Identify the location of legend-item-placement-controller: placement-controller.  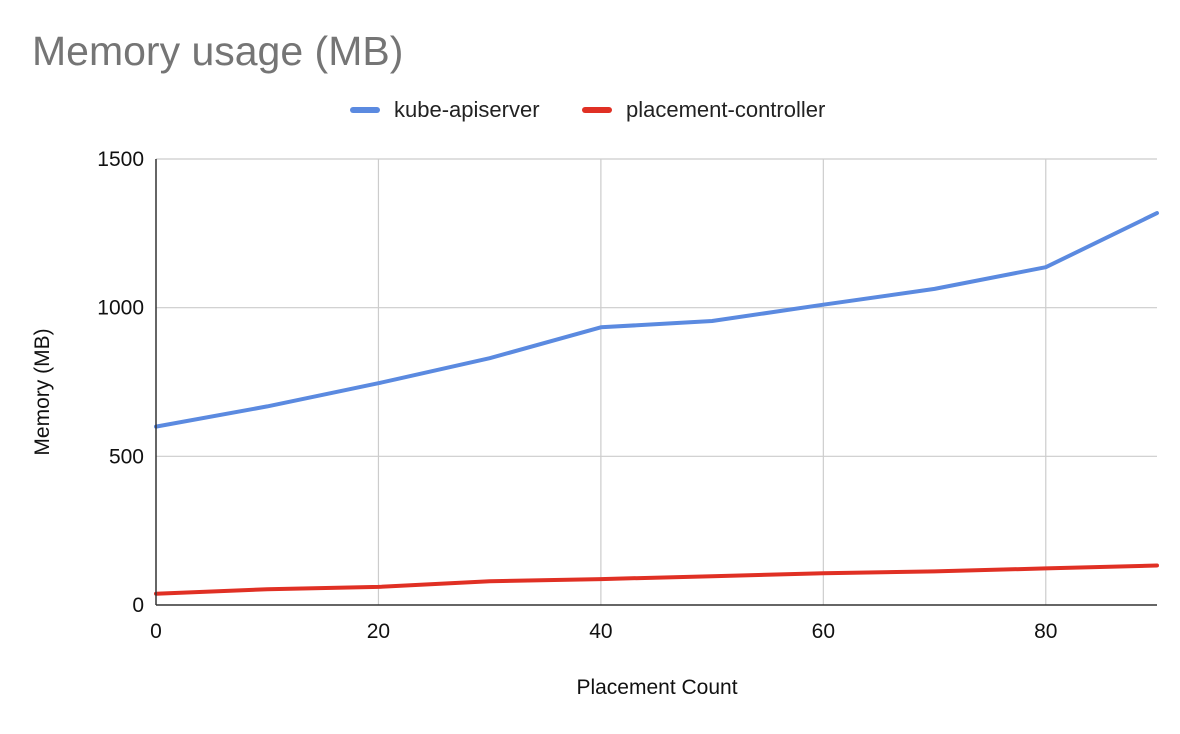
(703, 110).